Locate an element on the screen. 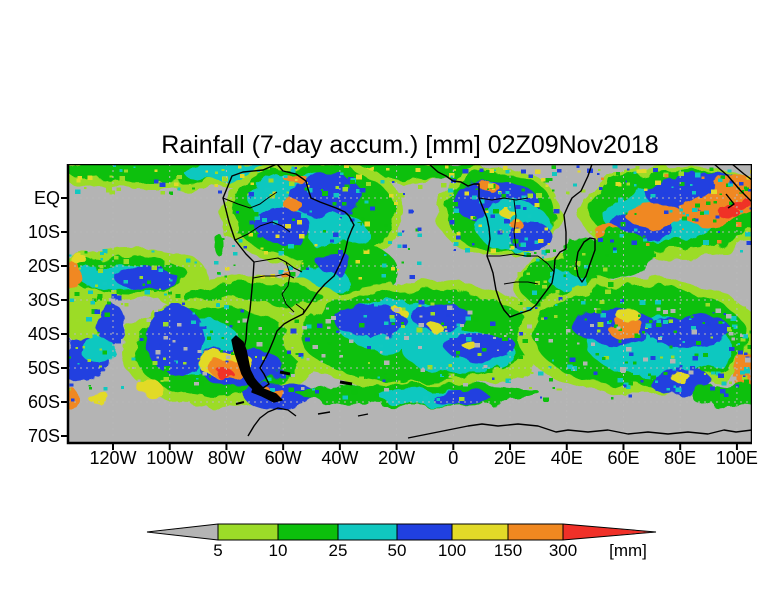  lon-label-0: 0 is located at coordinates (453, 458).